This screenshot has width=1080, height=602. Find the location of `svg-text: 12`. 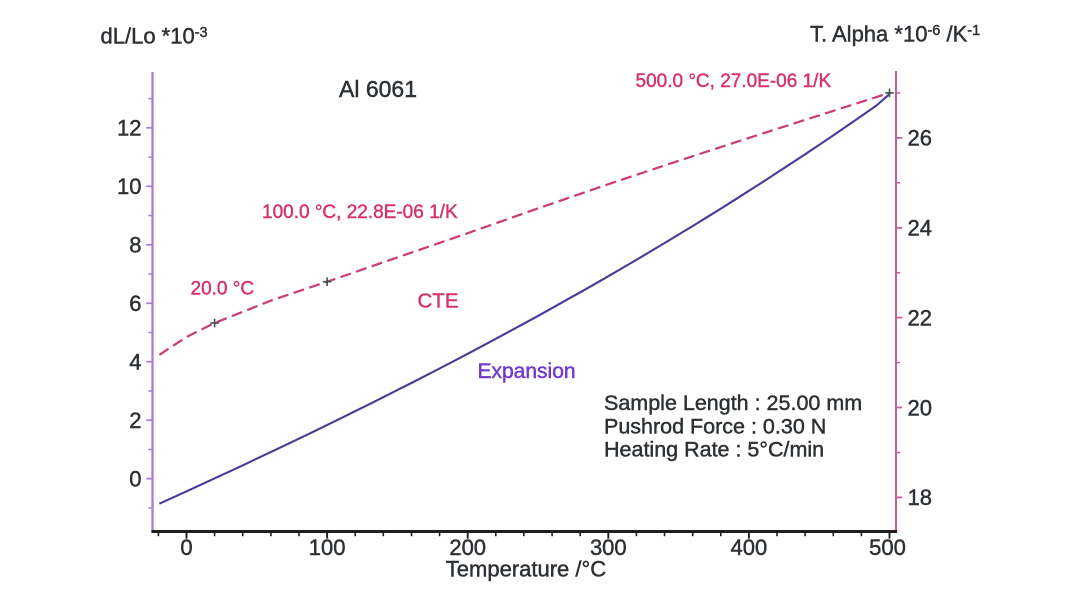

svg-text: 12 is located at coordinates (129, 128).